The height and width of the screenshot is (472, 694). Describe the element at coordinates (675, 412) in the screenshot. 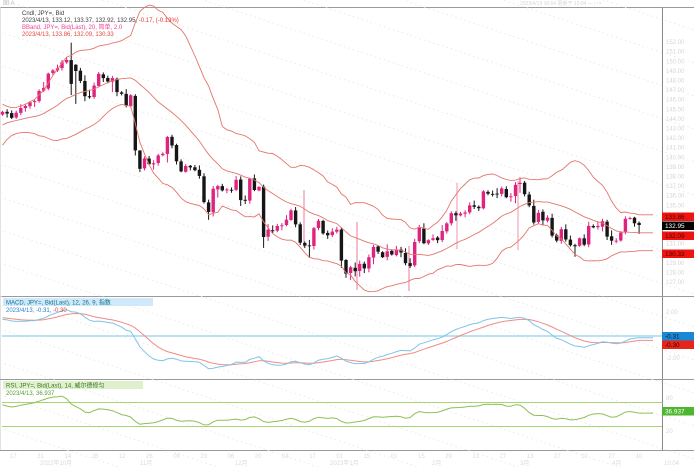

I see `svg-text: 36.937` at that location.